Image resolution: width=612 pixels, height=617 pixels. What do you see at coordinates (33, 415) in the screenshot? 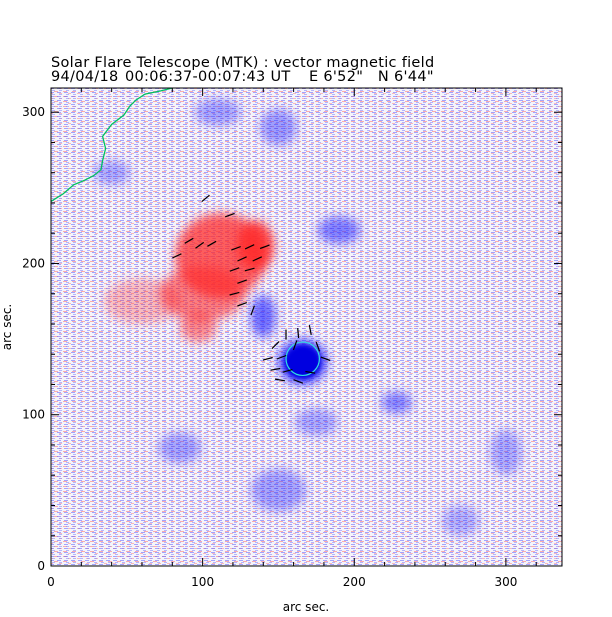
I see `y-tick-label: 100` at bounding box center [33, 415].